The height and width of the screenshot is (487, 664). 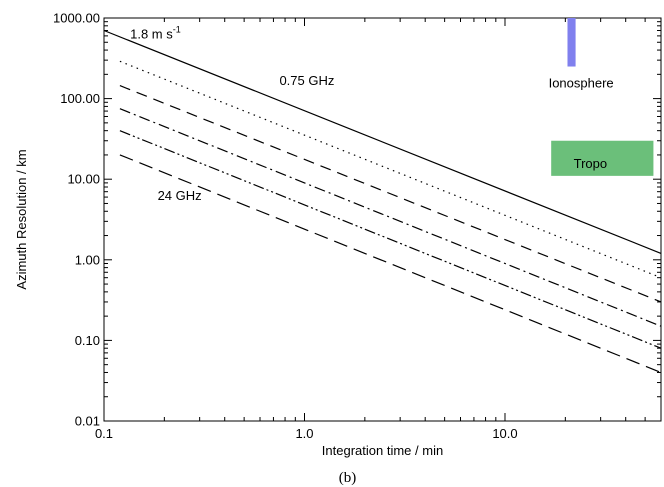 I want to click on x-axis-title: Integration time / min, so click(x=382, y=450).